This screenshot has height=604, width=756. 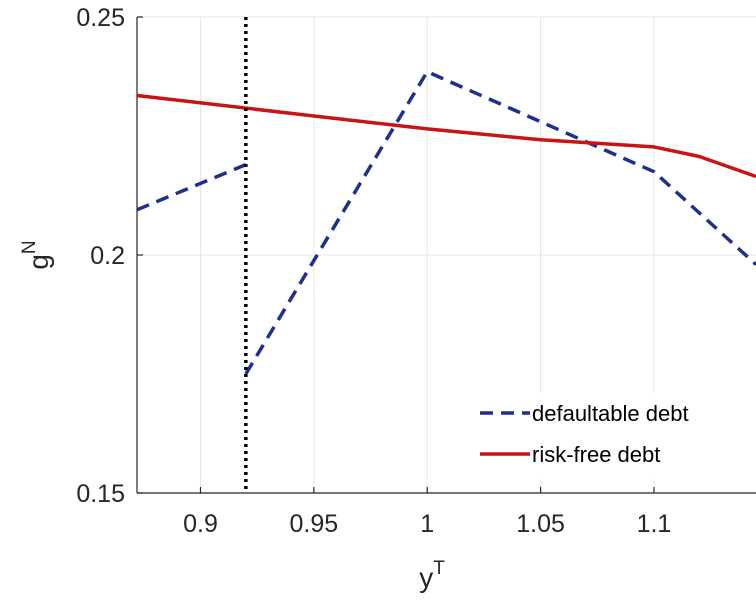 What do you see at coordinates (596, 454) in the screenshot?
I see `legend-label-risk-free-debt: risk-free debt` at bounding box center [596, 454].